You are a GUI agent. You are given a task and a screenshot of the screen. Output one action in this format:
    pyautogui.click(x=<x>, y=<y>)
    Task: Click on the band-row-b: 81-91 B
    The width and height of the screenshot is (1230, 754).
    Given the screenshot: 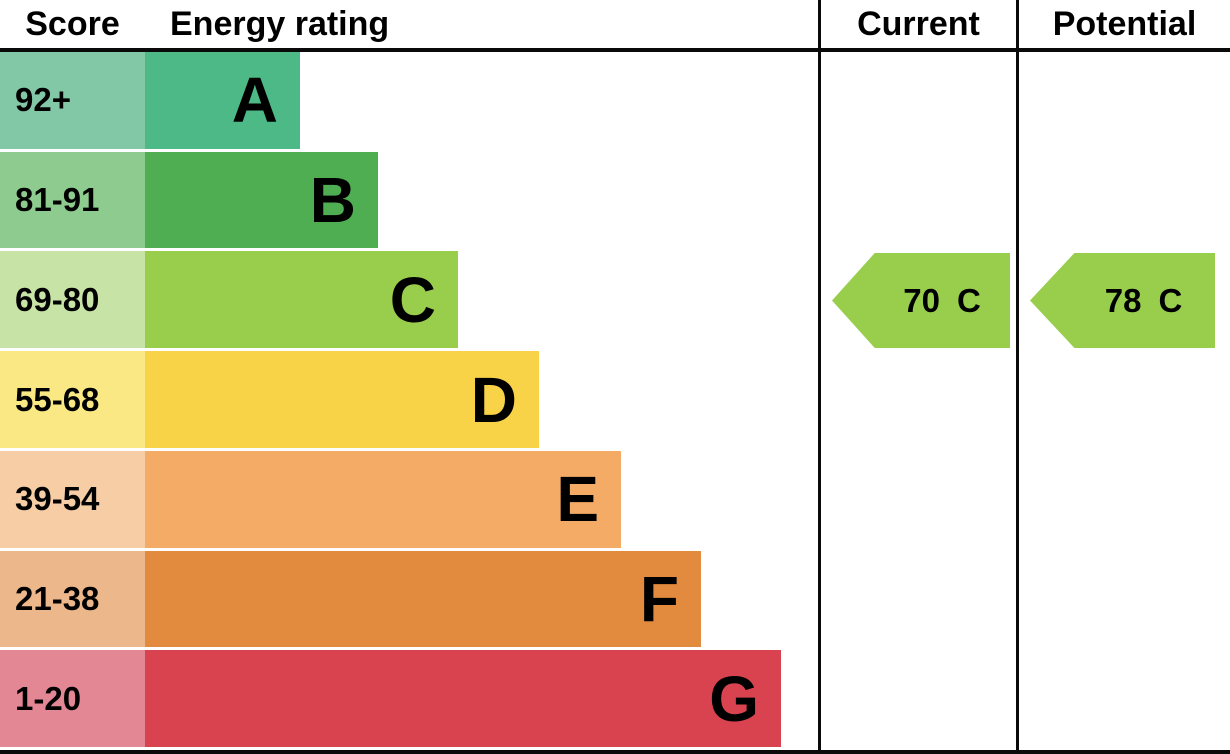 What is the action you would take?
    pyautogui.click(x=409, y=201)
    